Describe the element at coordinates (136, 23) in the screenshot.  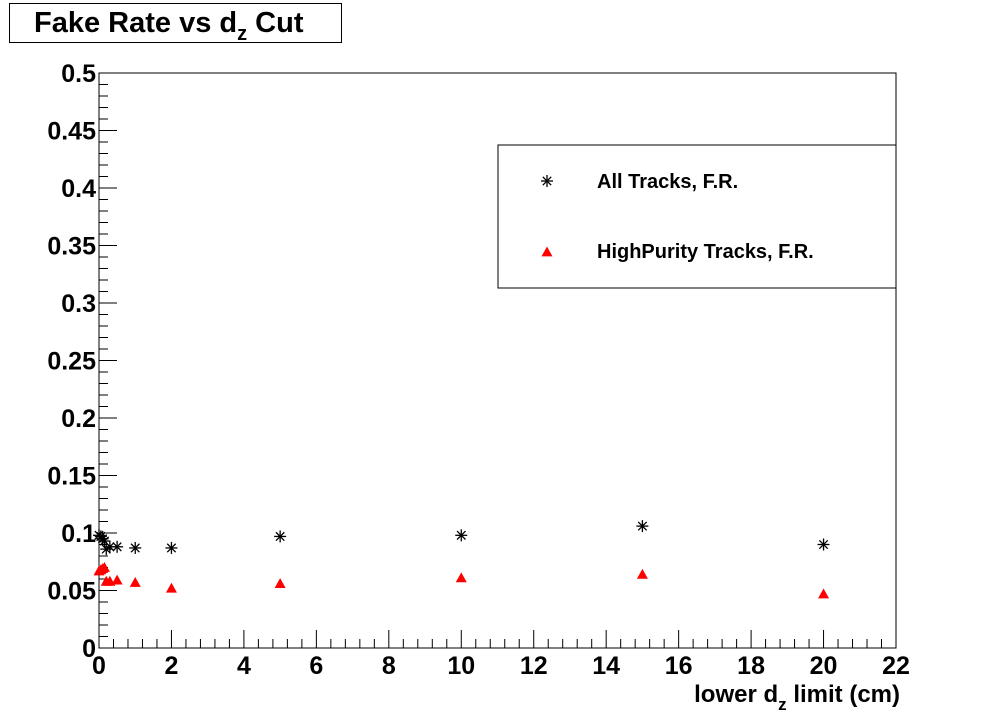
I see `chart-title-main: Fake Rate vs d` at that location.